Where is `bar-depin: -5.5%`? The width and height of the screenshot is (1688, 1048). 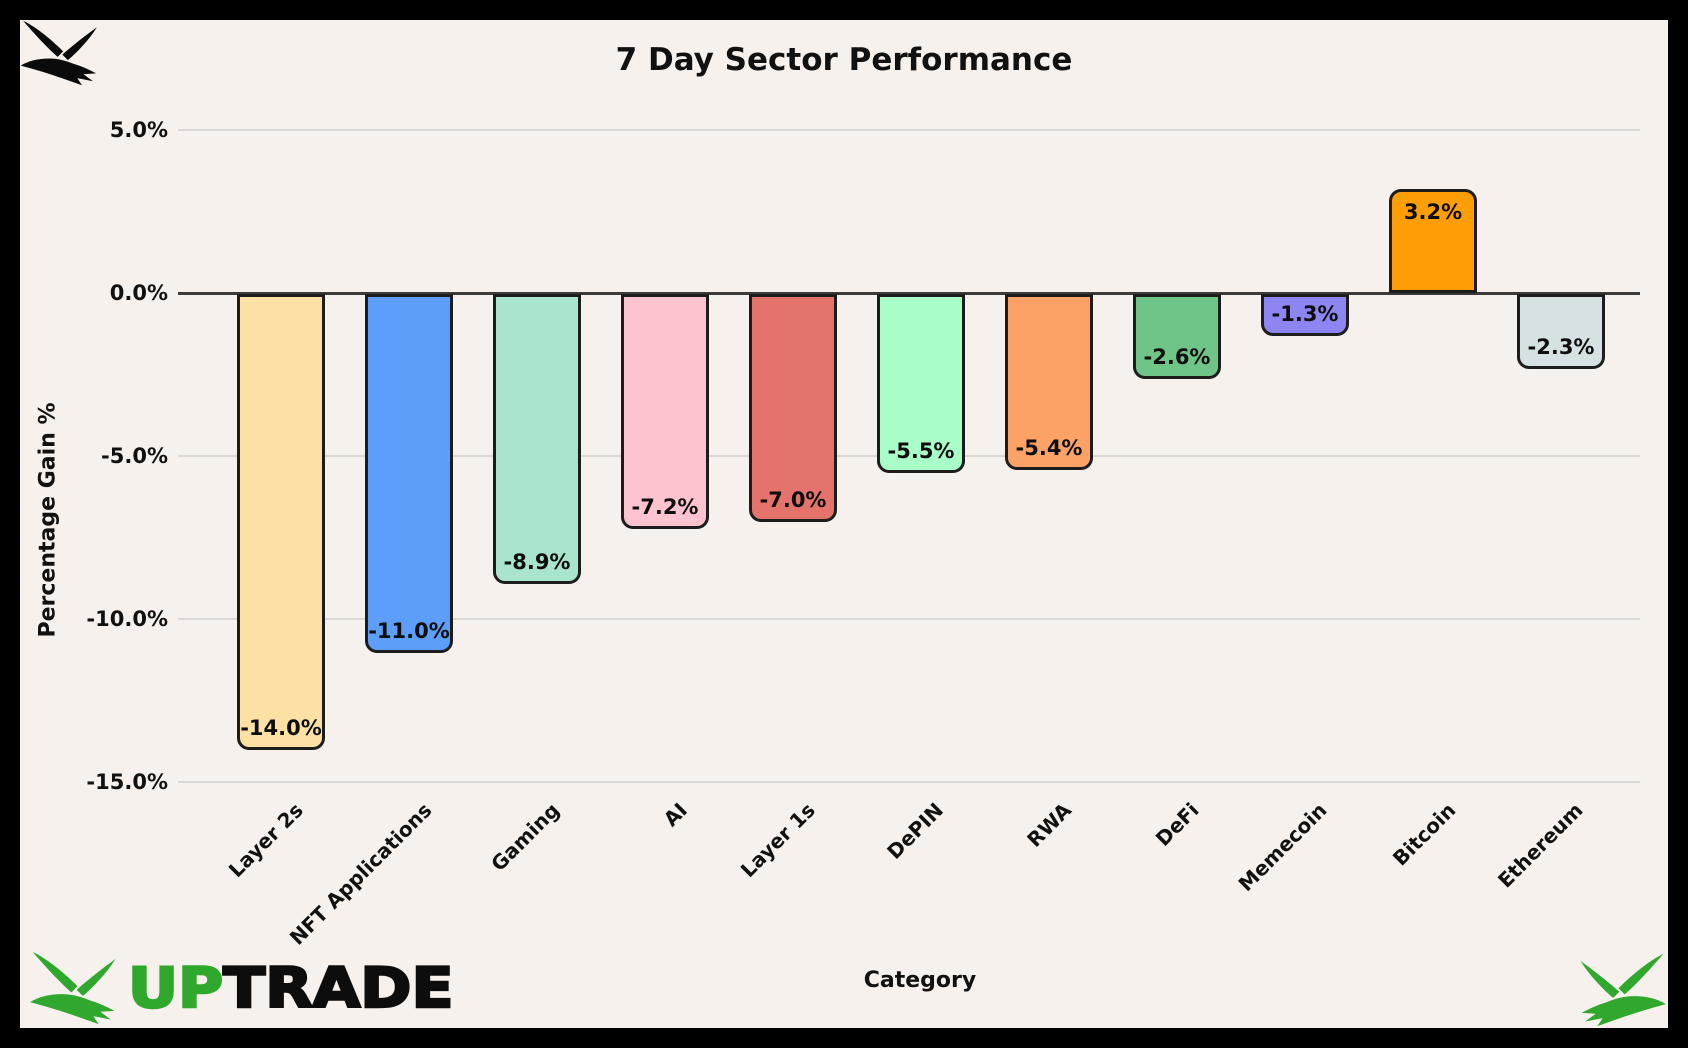 bar-depin: -5.5% is located at coordinates (921, 384).